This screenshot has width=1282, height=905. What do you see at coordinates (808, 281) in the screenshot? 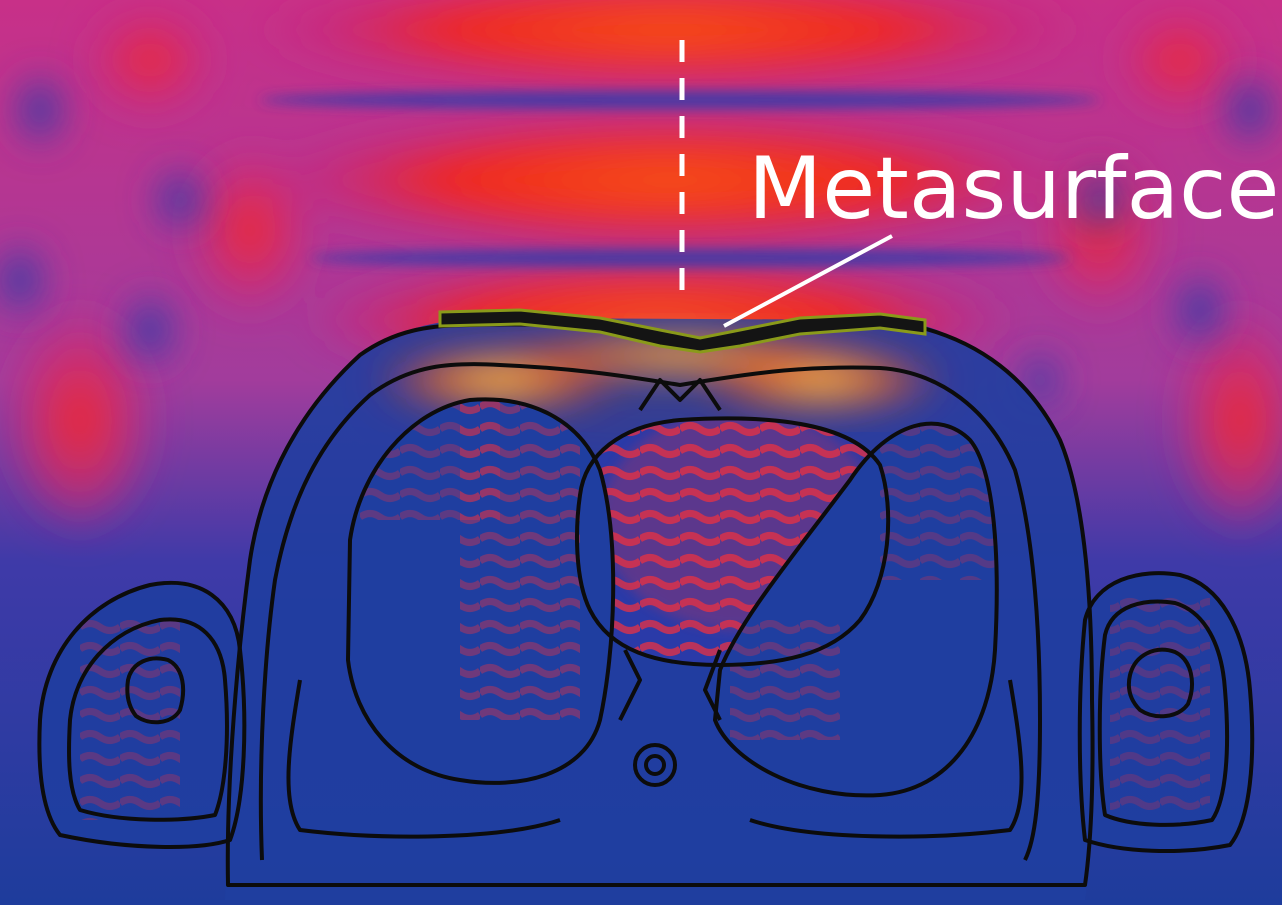
I see `annotation-leader` at bounding box center [808, 281].